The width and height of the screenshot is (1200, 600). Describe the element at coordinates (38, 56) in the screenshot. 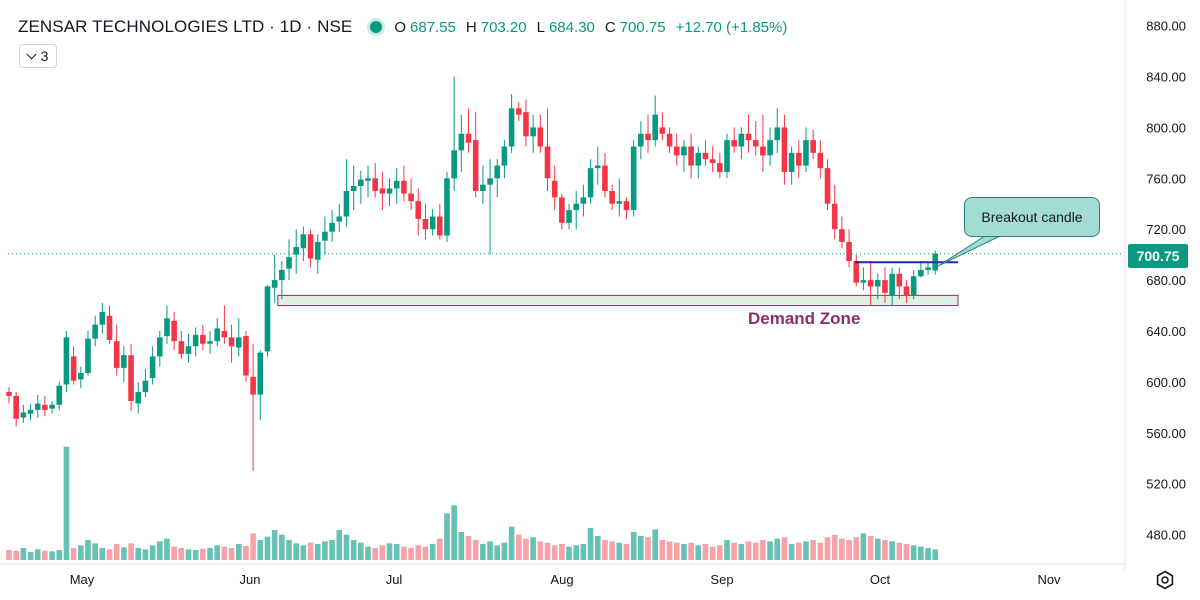

I see `indicators-toggle-button: 3` at that location.